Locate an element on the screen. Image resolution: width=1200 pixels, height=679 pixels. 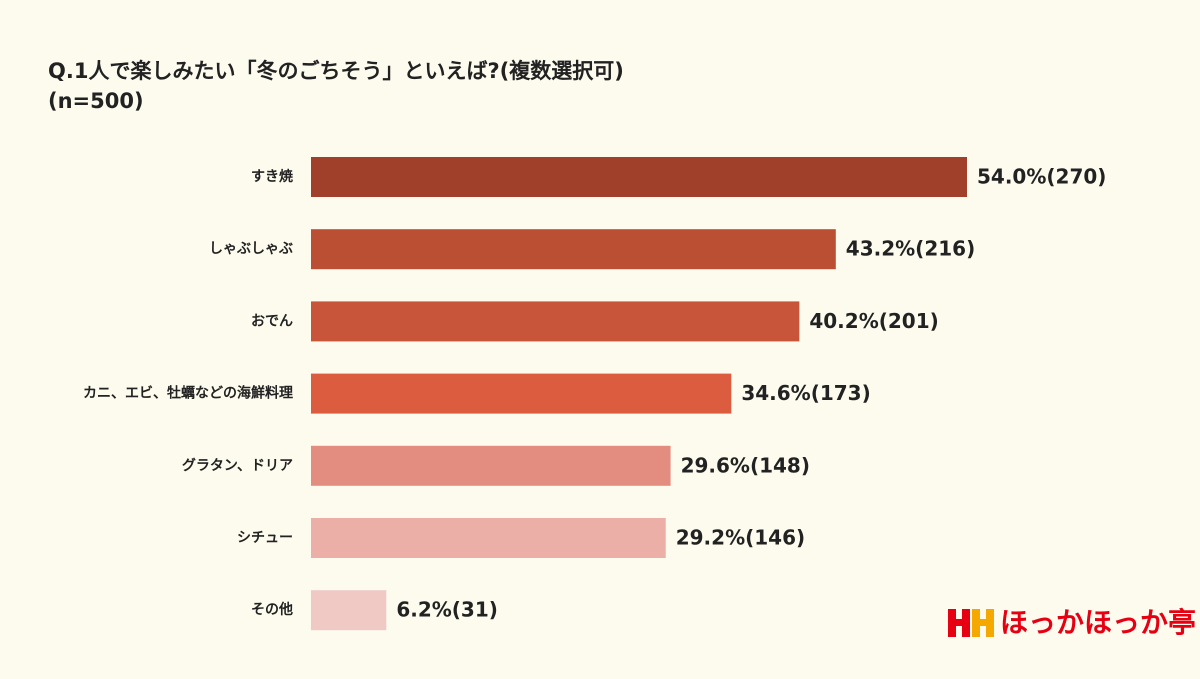
value-label: 29.2%(146) is located at coordinates (740, 538).